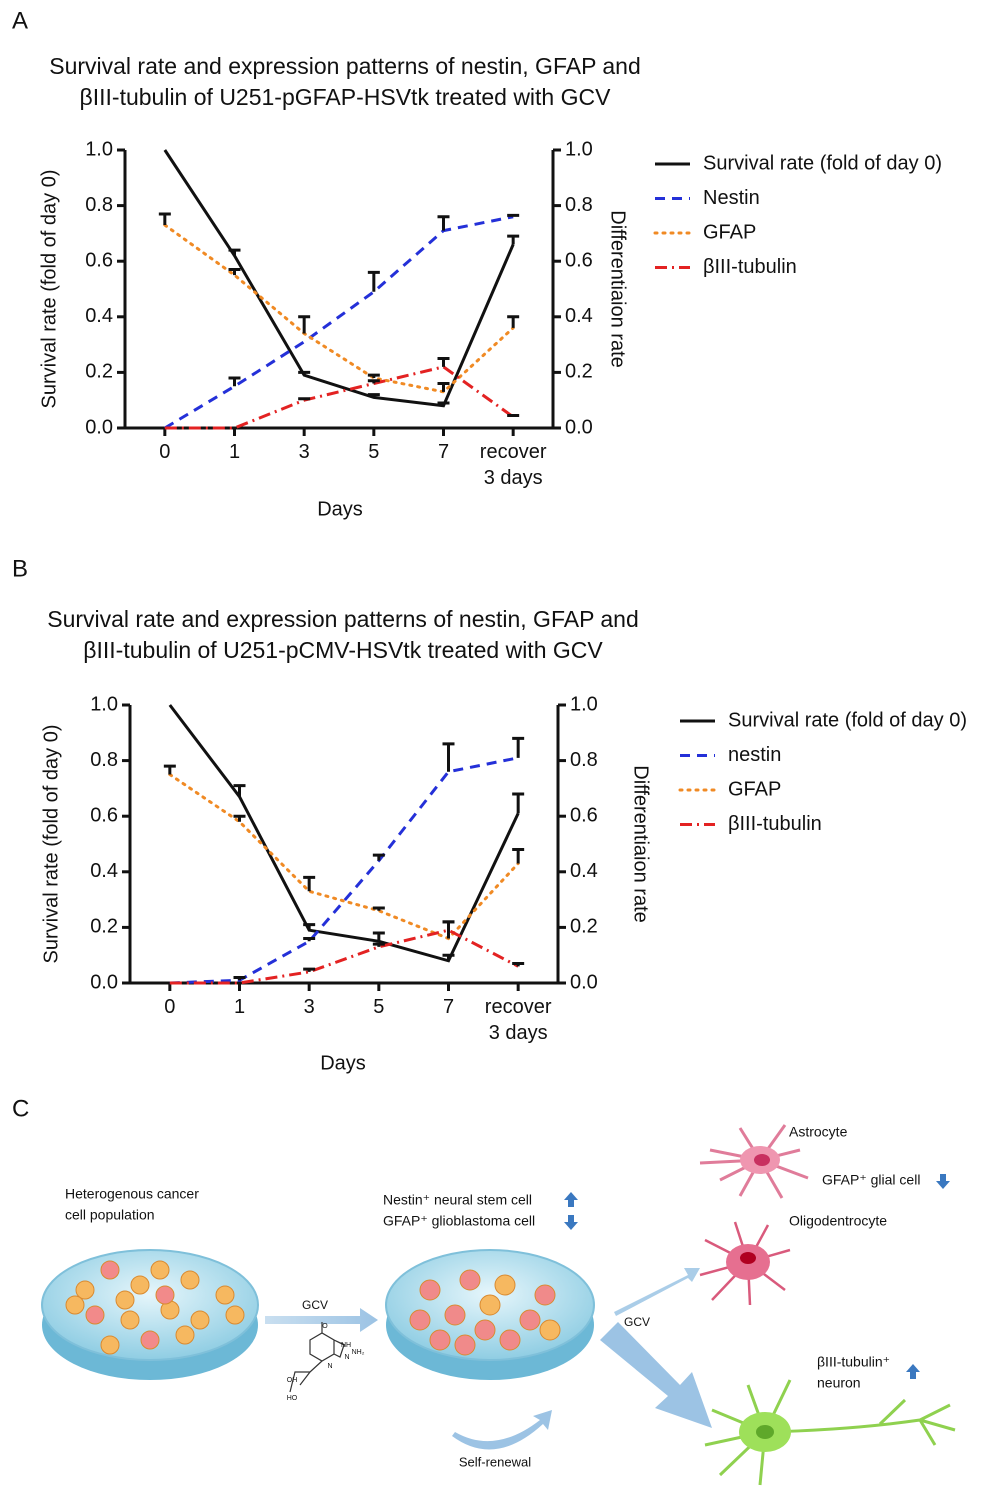 This screenshot has height=1493, width=984. Describe the element at coordinates (20, 1108) in the screenshot. I see `panel-label: C` at that location.